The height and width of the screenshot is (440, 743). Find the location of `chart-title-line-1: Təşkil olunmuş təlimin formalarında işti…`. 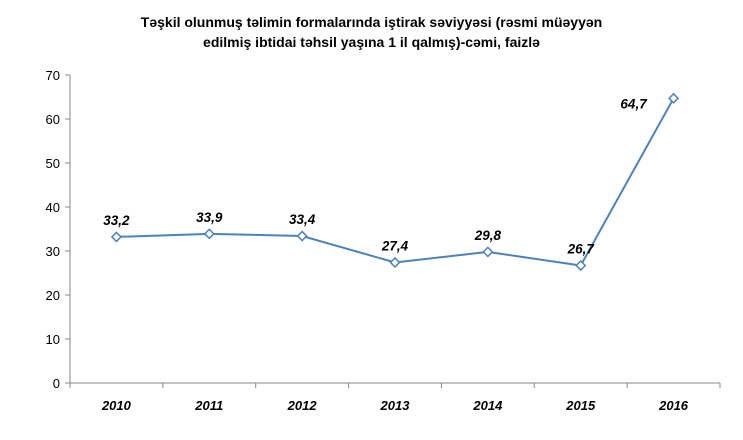

chart-title-line-1: Təşkil olunmuş təlimin formalarında işti… is located at coordinates (371, 22).